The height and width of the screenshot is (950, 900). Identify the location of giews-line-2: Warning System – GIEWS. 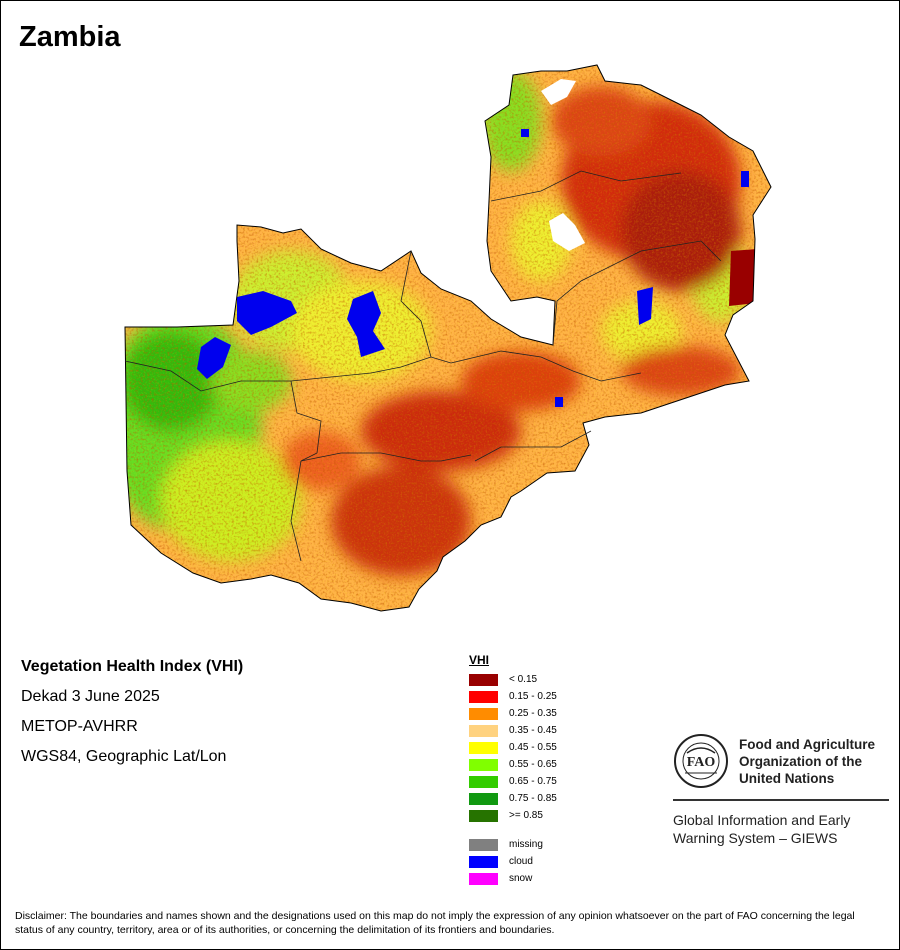
(755, 838).